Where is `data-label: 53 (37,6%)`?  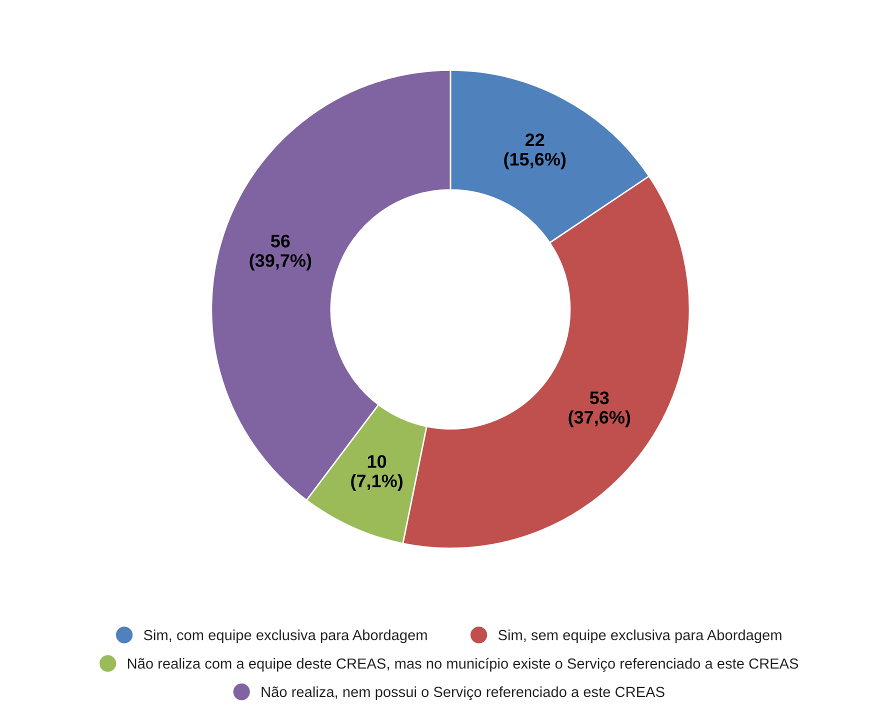
data-label: 53 (37,6%) is located at coordinates (599, 409).